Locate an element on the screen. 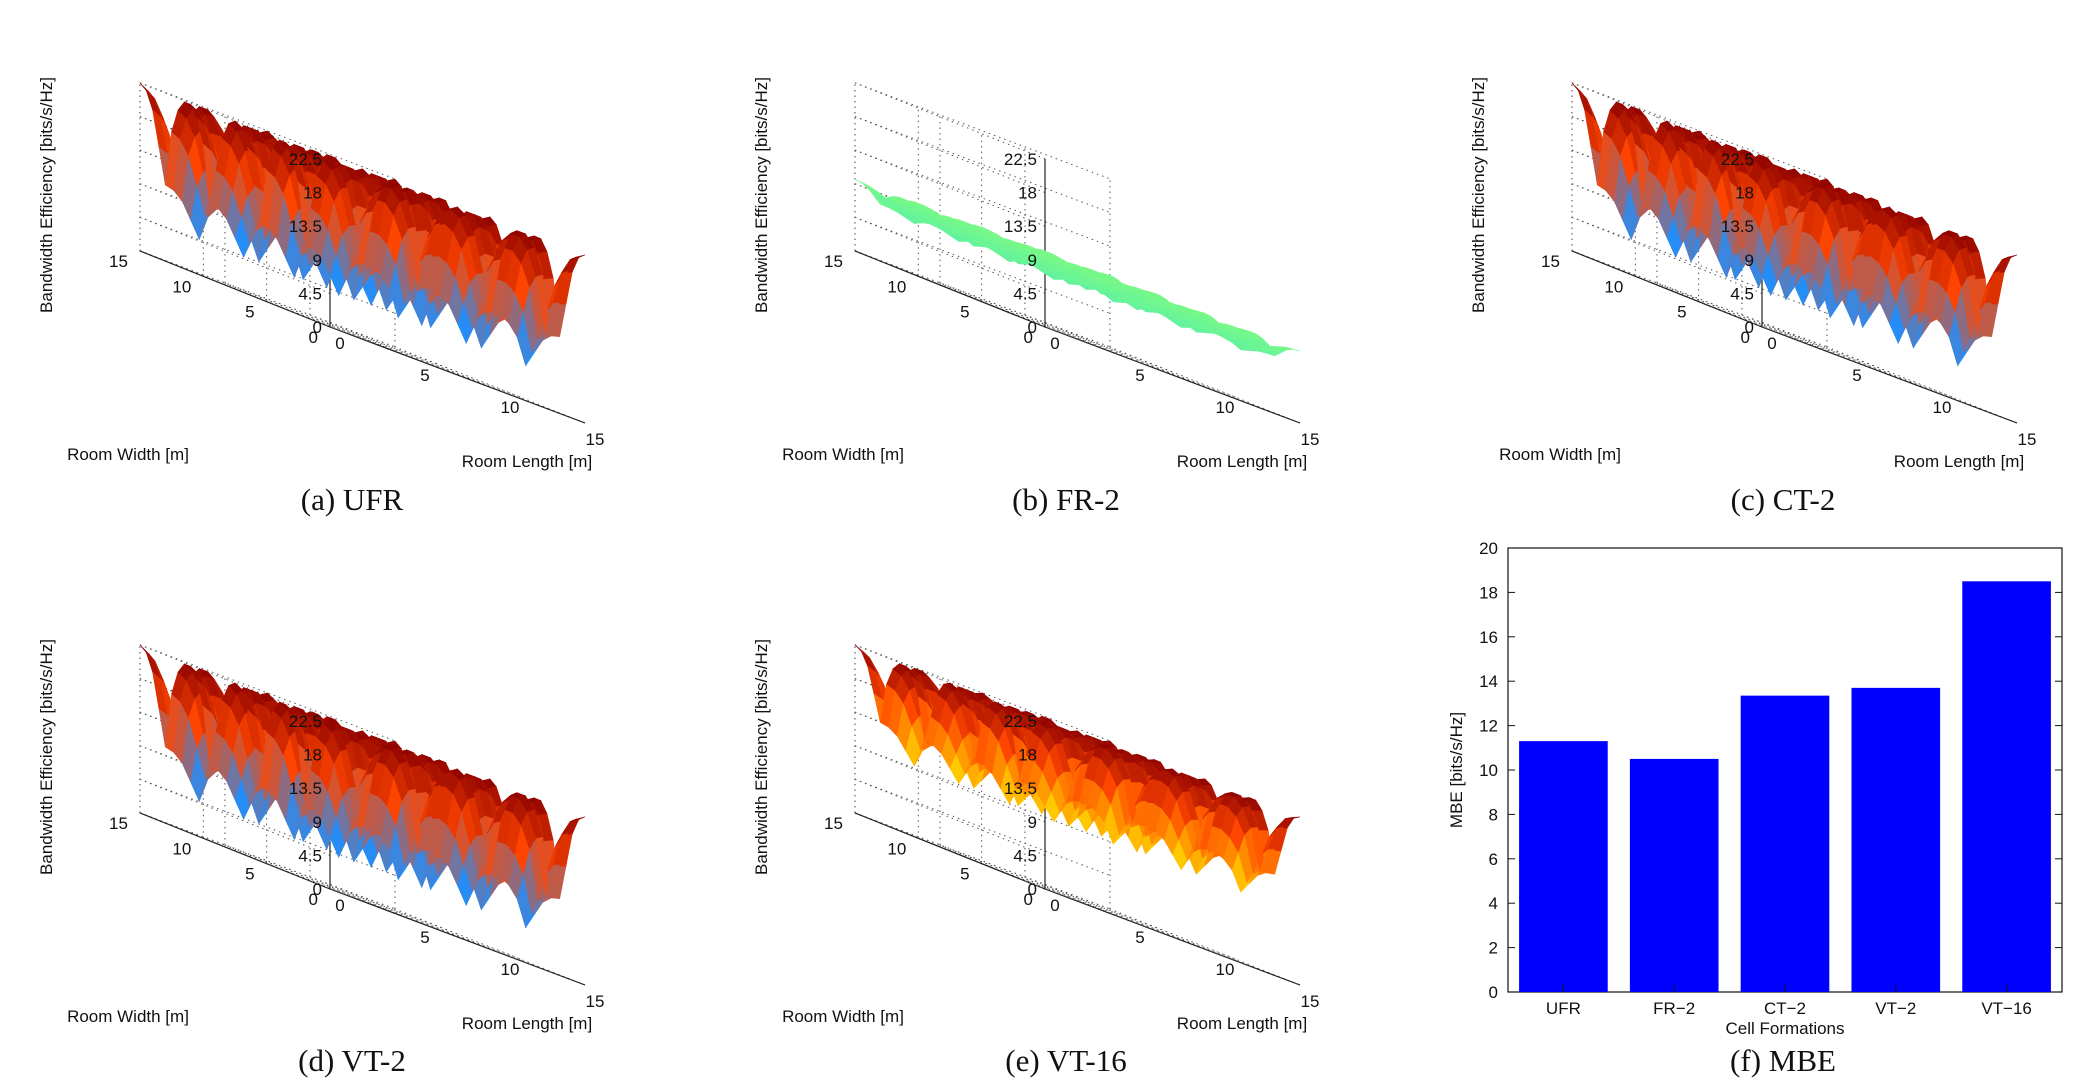  x-tick-label: 15 is located at coordinates (1310, 439).